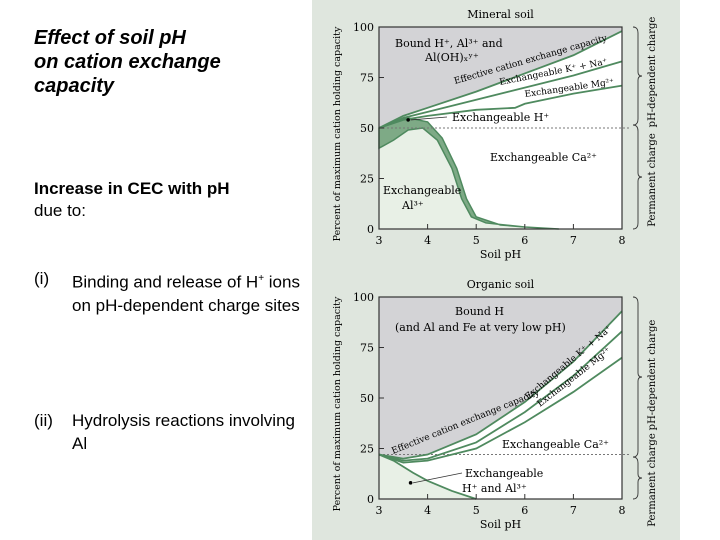 This screenshot has height=540, width=720. Describe the element at coordinates (42, 278) in the screenshot. I see `reason-number: (i)` at that location.